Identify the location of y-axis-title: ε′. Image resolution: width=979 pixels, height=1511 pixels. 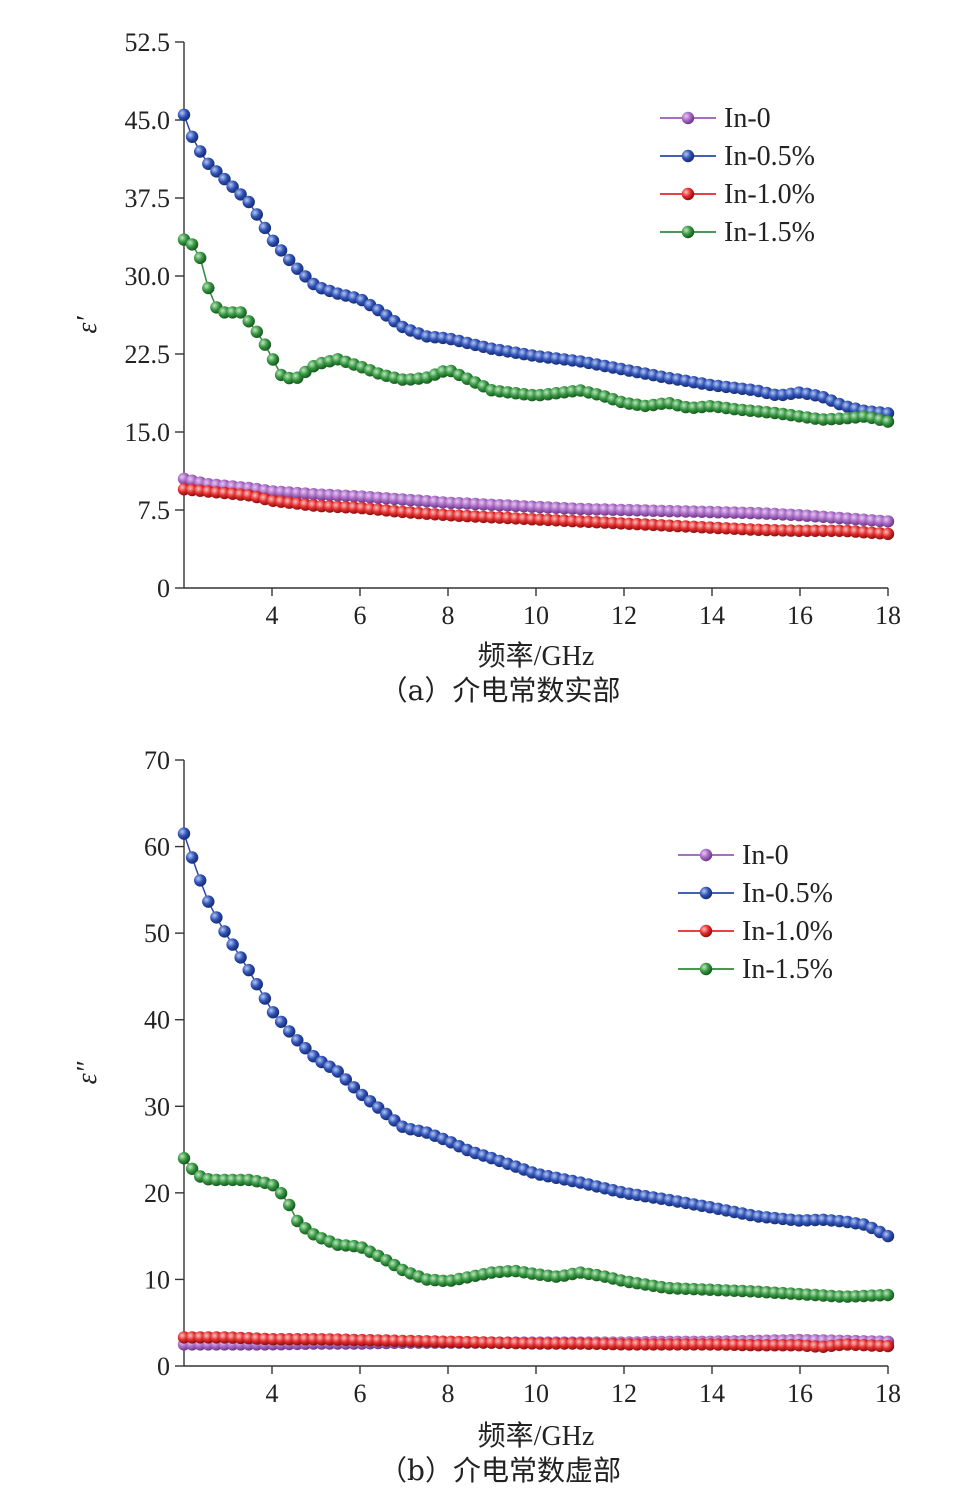
(87, 325).